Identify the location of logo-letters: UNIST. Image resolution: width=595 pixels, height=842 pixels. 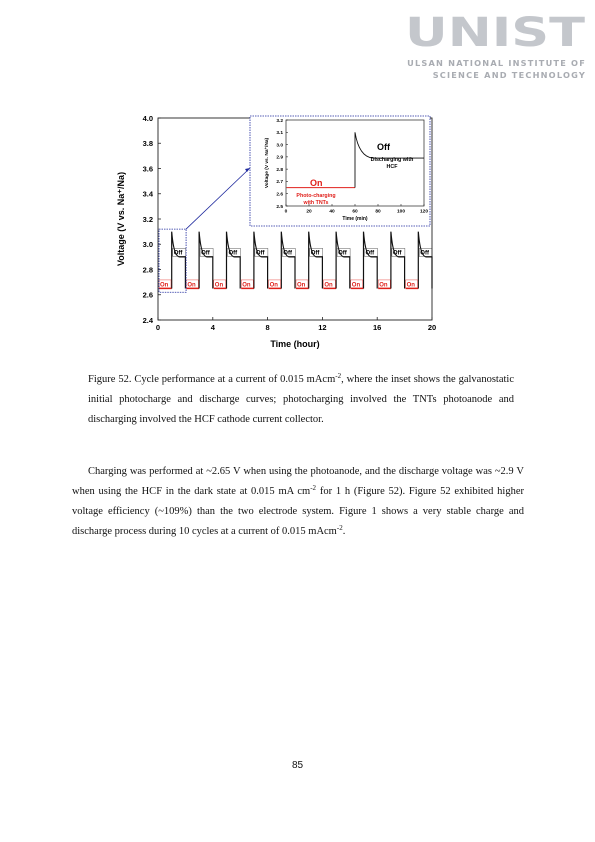
(495, 32).